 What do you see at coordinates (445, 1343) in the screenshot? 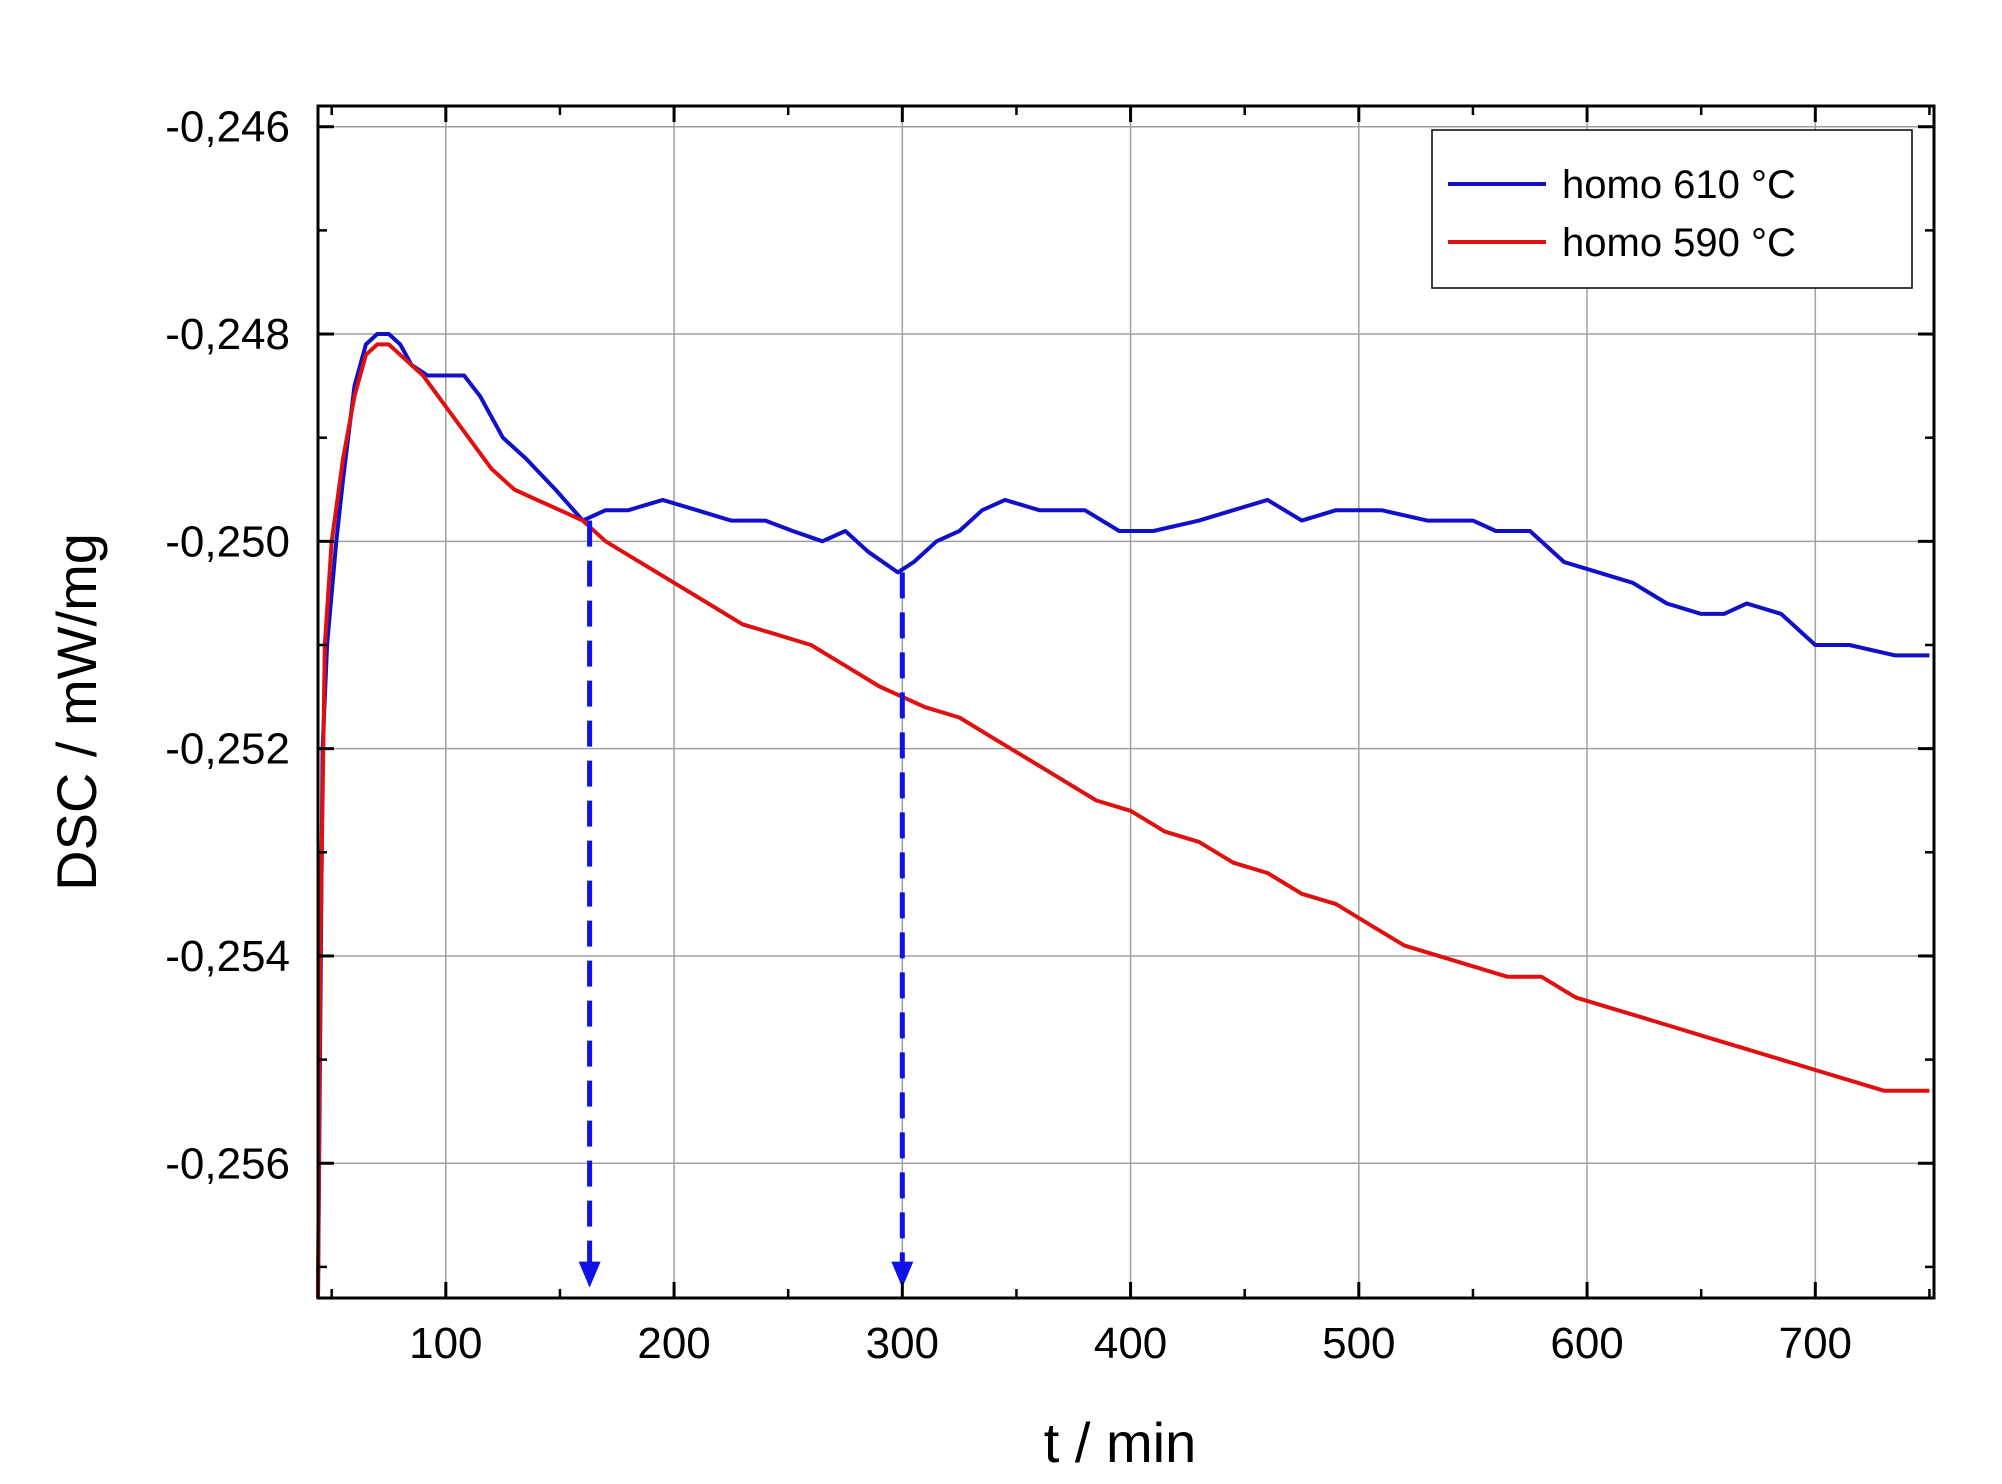
I see `x-tick-label: 100` at bounding box center [445, 1343].